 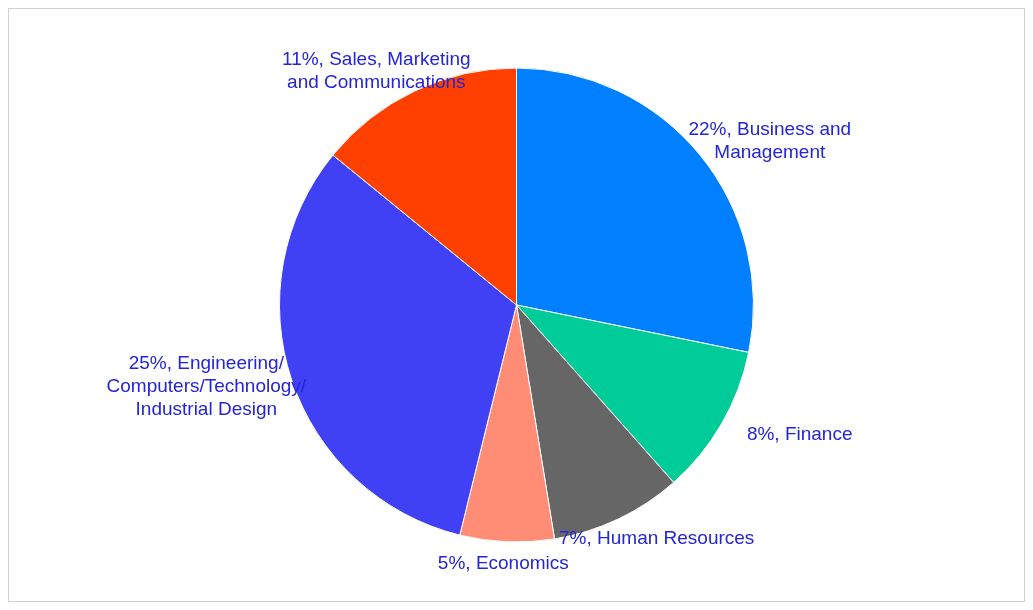 I want to click on slice-label: 7%, Human Resources, so click(x=656, y=538).